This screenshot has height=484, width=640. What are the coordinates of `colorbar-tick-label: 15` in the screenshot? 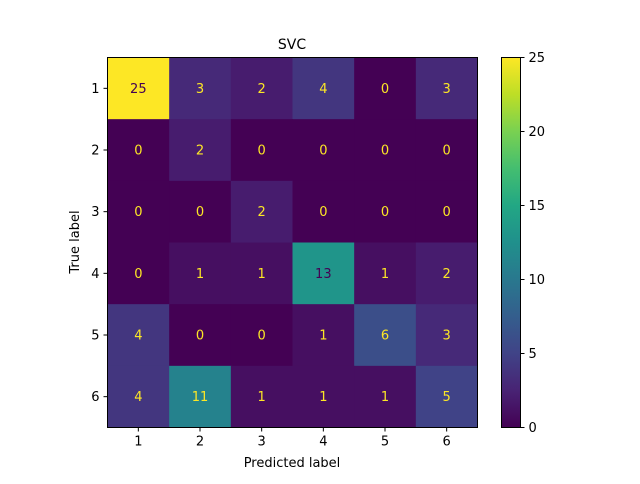 It's located at (537, 206).